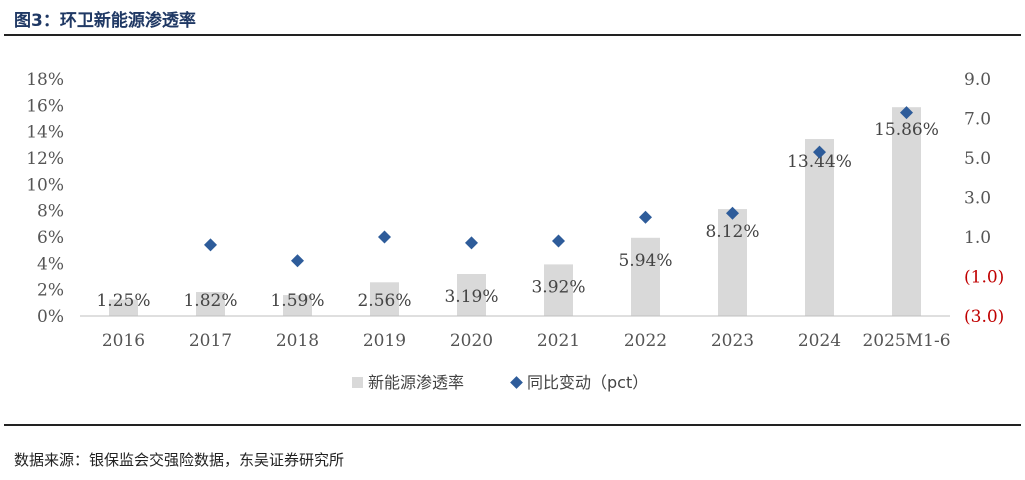 The width and height of the screenshot is (1025, 480). Describe the element at coordinates (819, 162) in the screenshot. I see `bar-data-label: 13.44%` at that location.